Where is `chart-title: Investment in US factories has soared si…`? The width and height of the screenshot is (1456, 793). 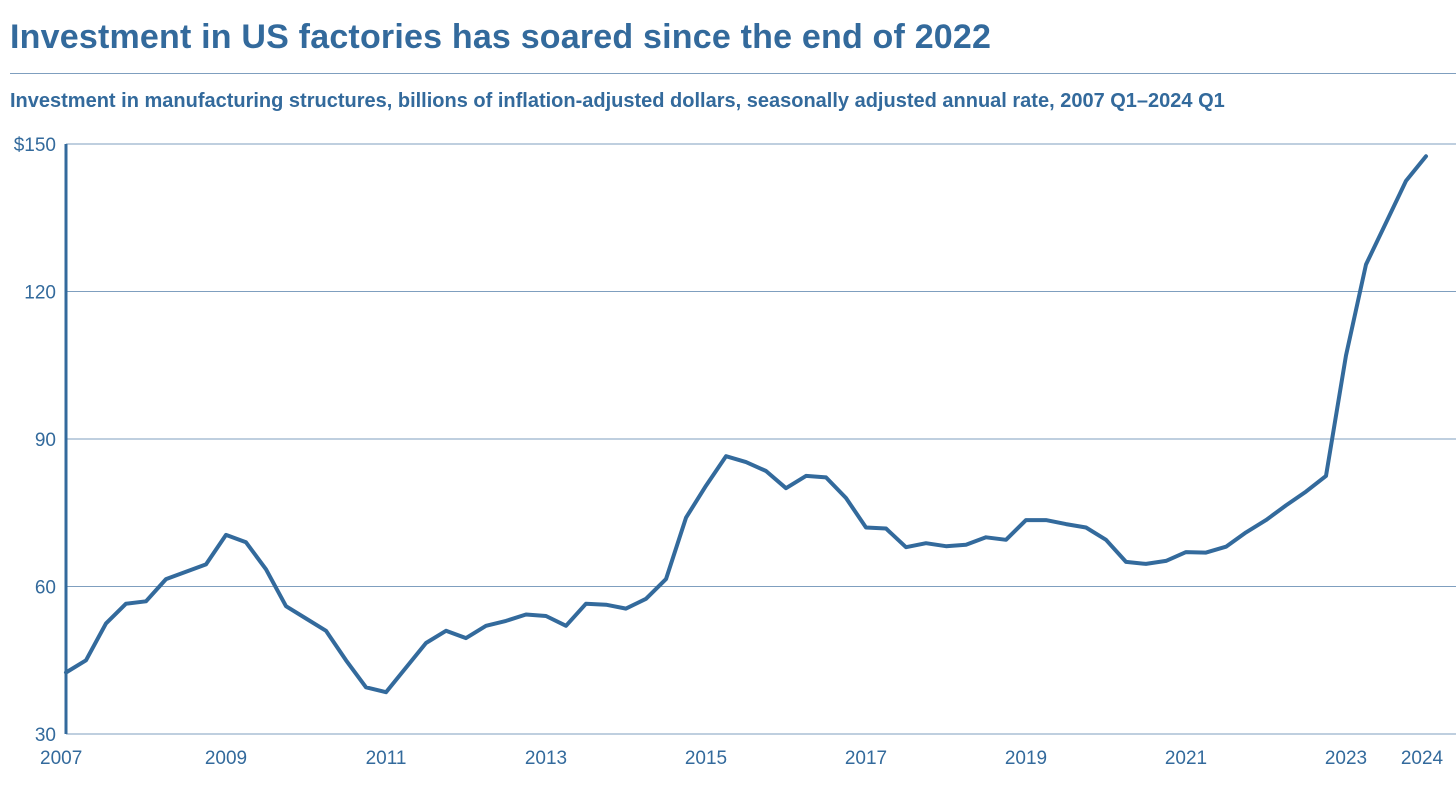
chart-title: Investment in US factories has soared si… is located at coordinates (501, 37).